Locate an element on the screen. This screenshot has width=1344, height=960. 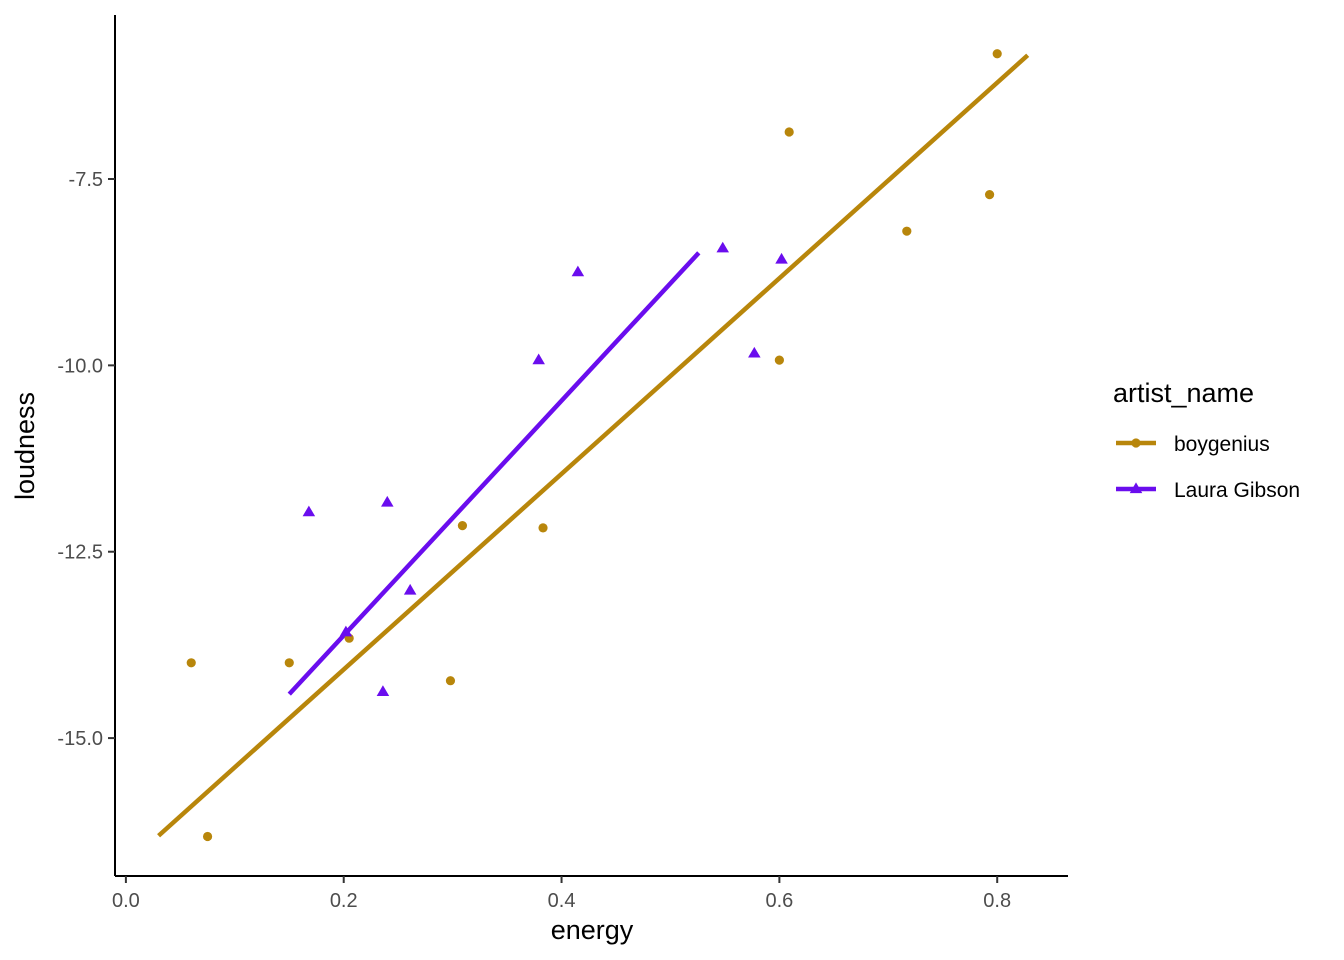
x-tick-label: 0.6 is located at coordinates (779, 901).